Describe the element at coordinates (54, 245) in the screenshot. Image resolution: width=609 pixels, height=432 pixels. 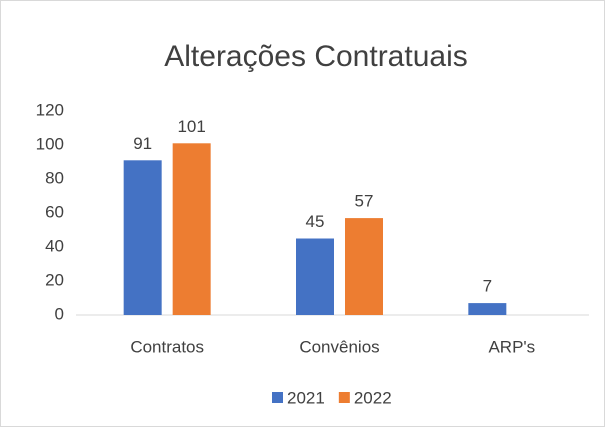
I see `y-tick-label: 40` at that location.